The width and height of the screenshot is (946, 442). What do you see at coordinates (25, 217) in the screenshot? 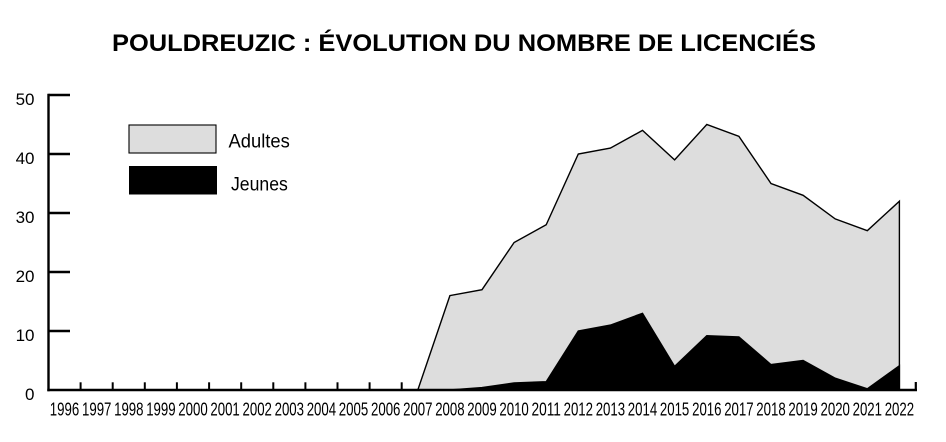
I see `svg-text: 30` at bounding box center [25, 217].